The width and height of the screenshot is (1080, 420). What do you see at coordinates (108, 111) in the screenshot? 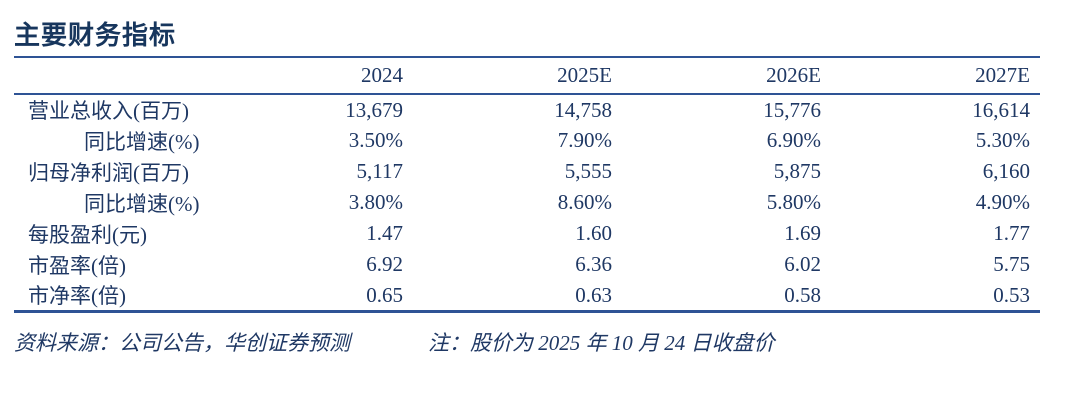
I see `row-label: 营业总收入(百万)` at bounding box center [108, 111].